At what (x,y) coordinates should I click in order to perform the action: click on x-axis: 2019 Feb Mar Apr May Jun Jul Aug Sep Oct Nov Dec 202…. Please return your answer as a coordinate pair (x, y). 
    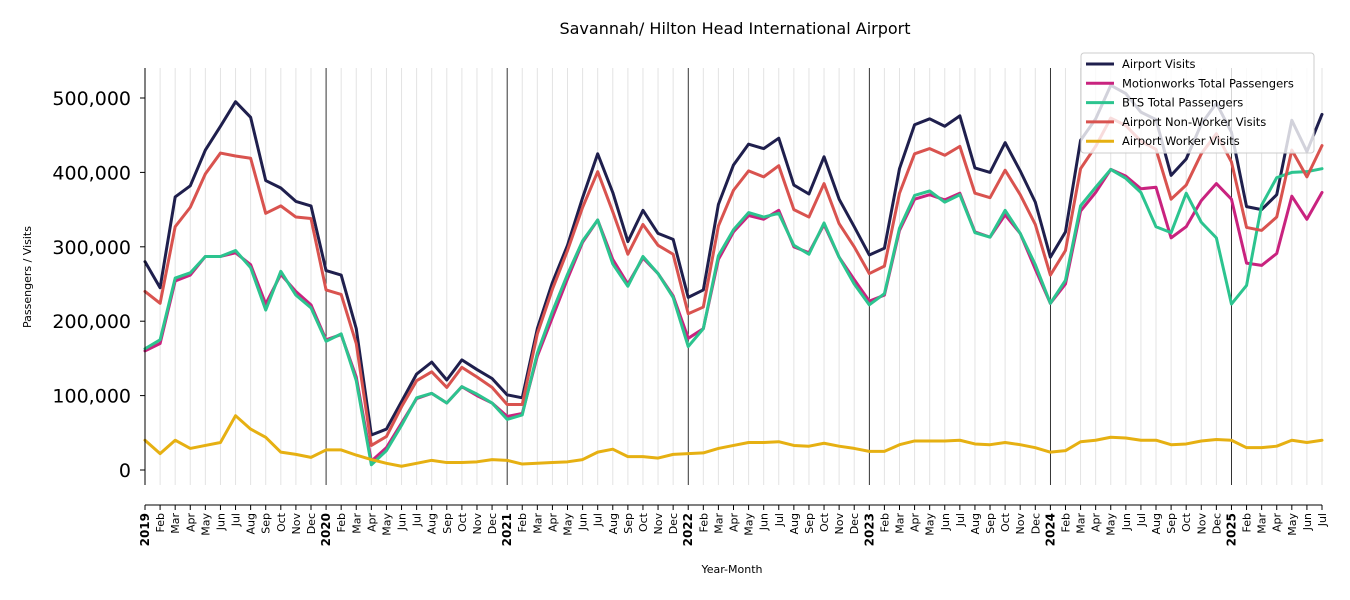
    Looking at the image, I should click on (733, 525).